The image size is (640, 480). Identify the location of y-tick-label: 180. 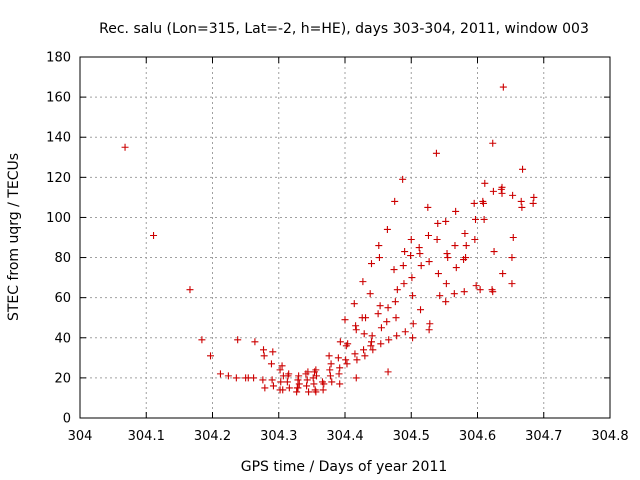
(58, 58).